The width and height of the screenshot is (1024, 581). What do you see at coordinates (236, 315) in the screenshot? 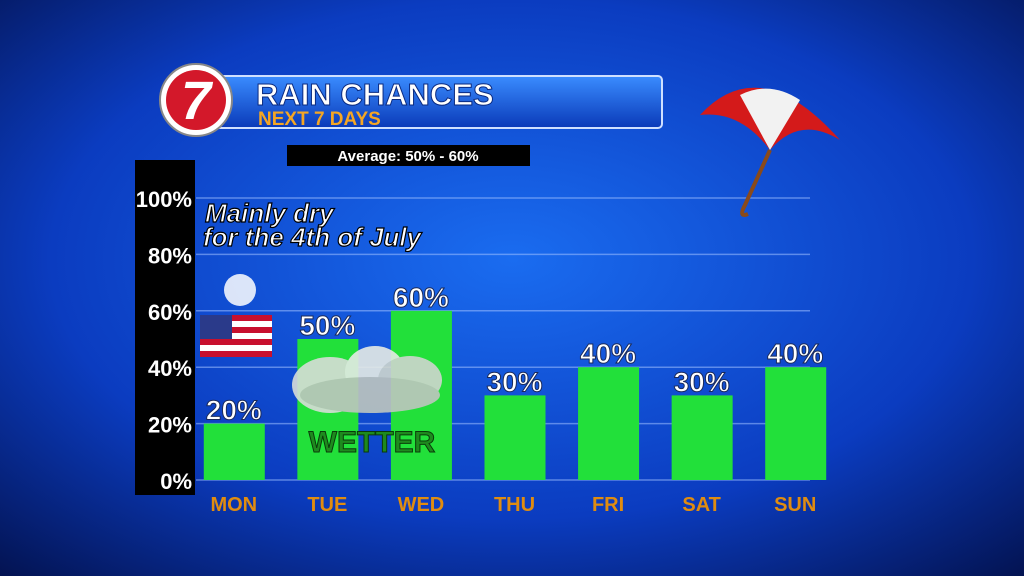
I see `flag-icon` at bounding box center [236, 315].